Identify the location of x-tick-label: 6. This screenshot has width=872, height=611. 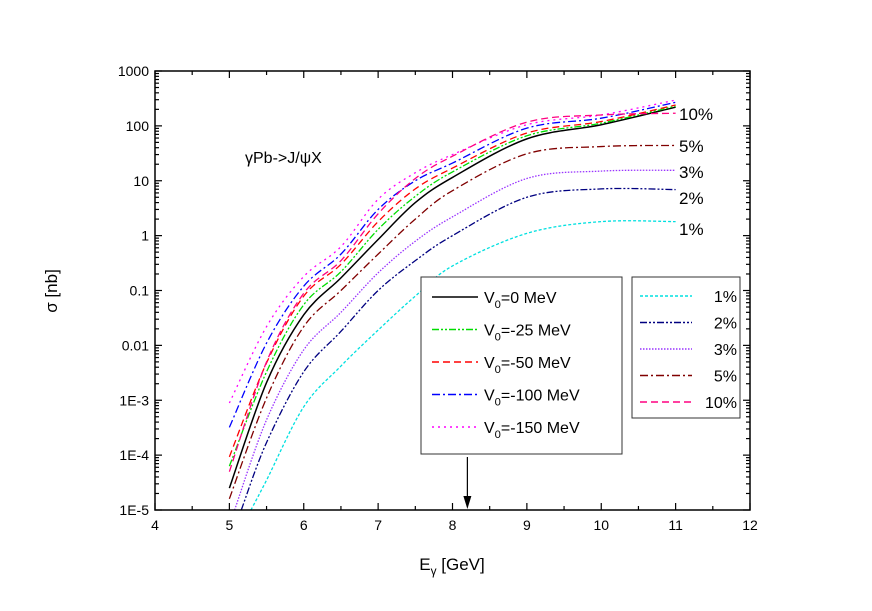
(304, 525).